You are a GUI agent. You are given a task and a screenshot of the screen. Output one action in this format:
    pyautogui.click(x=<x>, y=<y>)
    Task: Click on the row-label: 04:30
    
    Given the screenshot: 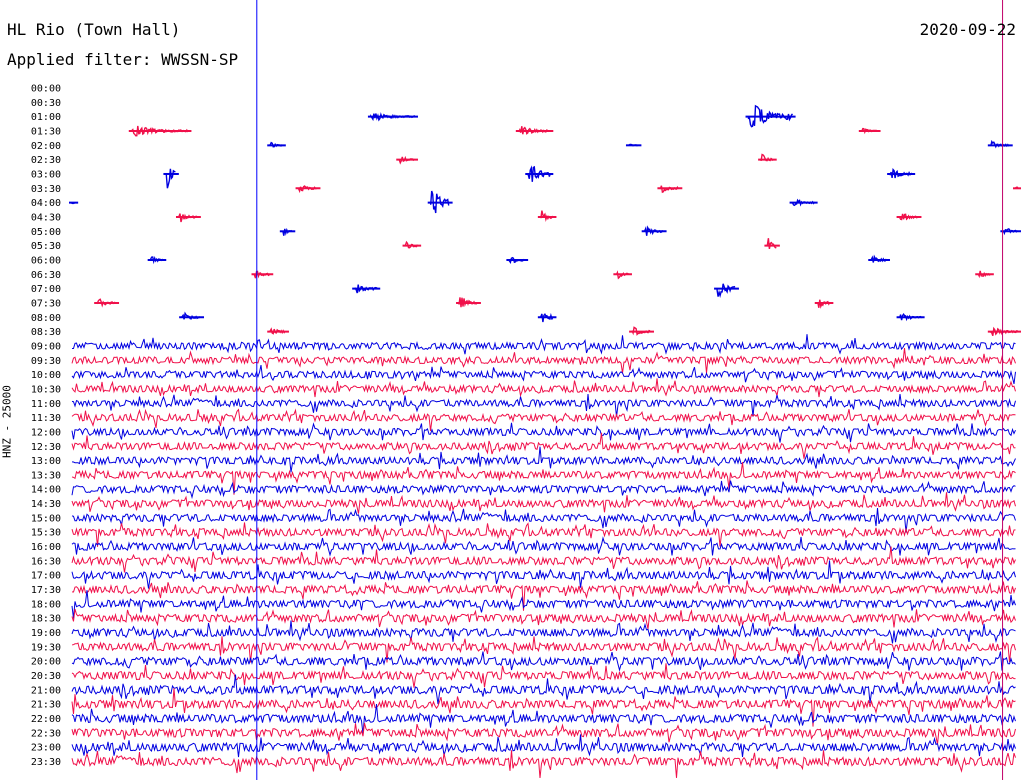 What is the action you would take?
    pyautogui.click(x=46, y=217)
    